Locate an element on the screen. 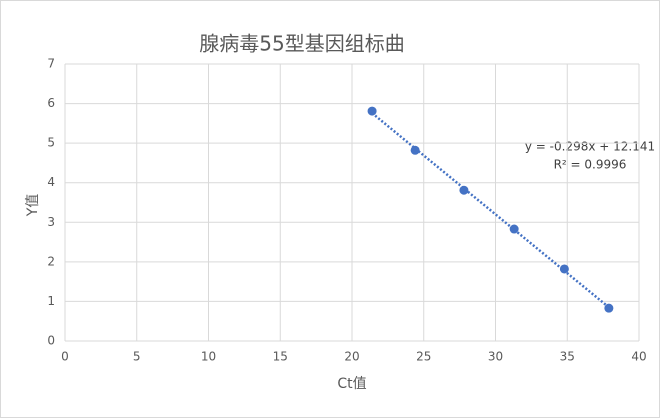  y-axis-title: Y值 is located at coordinates (33, 206).